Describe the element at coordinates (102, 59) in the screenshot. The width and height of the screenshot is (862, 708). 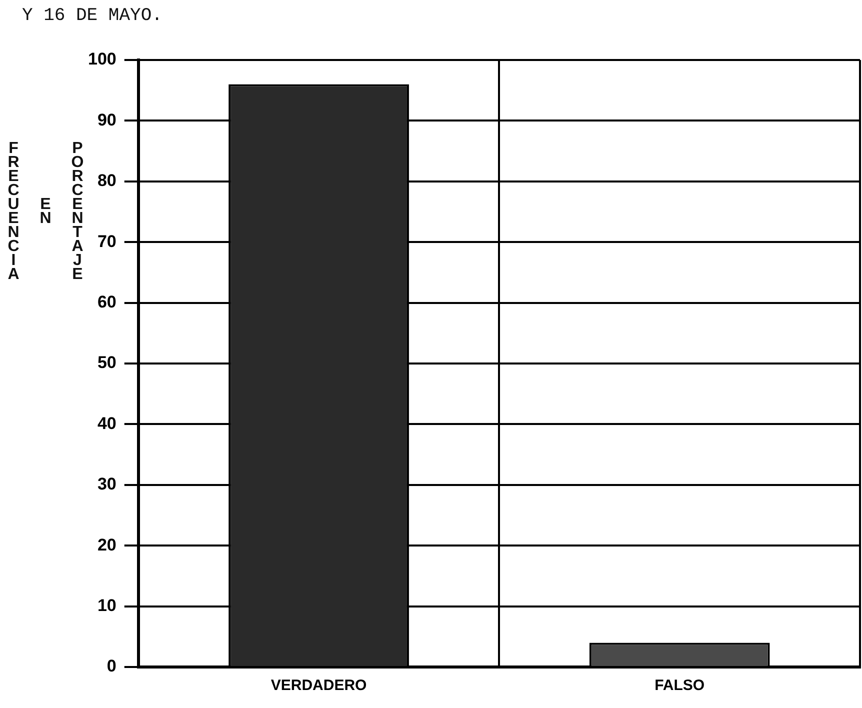
I see `y-tick-label: 100` at that location.